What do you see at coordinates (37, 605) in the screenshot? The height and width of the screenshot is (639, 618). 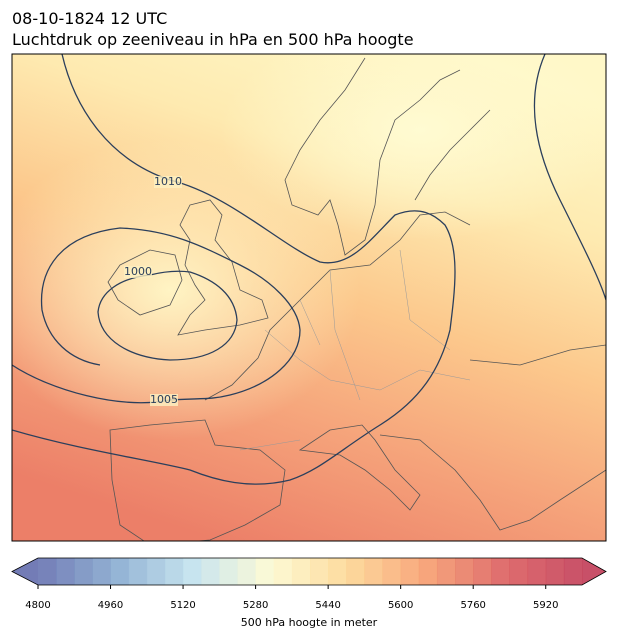 I see `colorbar-tick-label: 4800` at bounding box center [37, 605].